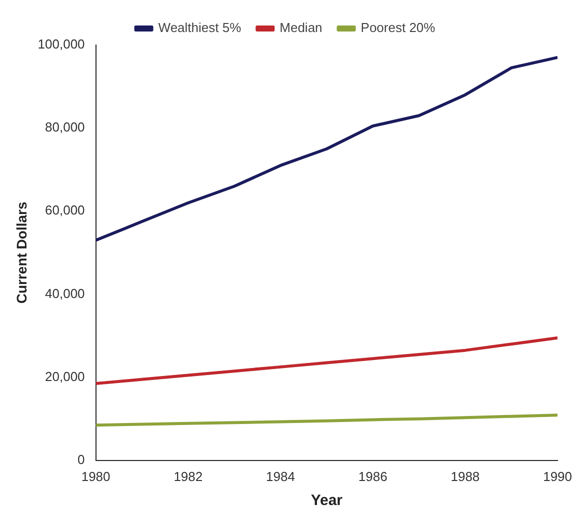 The width and height of the screenshot is (575, 520). Describe the element at coordinates (95, 476) in the screenshot. I see `x-tick-label: 1980` at that location.